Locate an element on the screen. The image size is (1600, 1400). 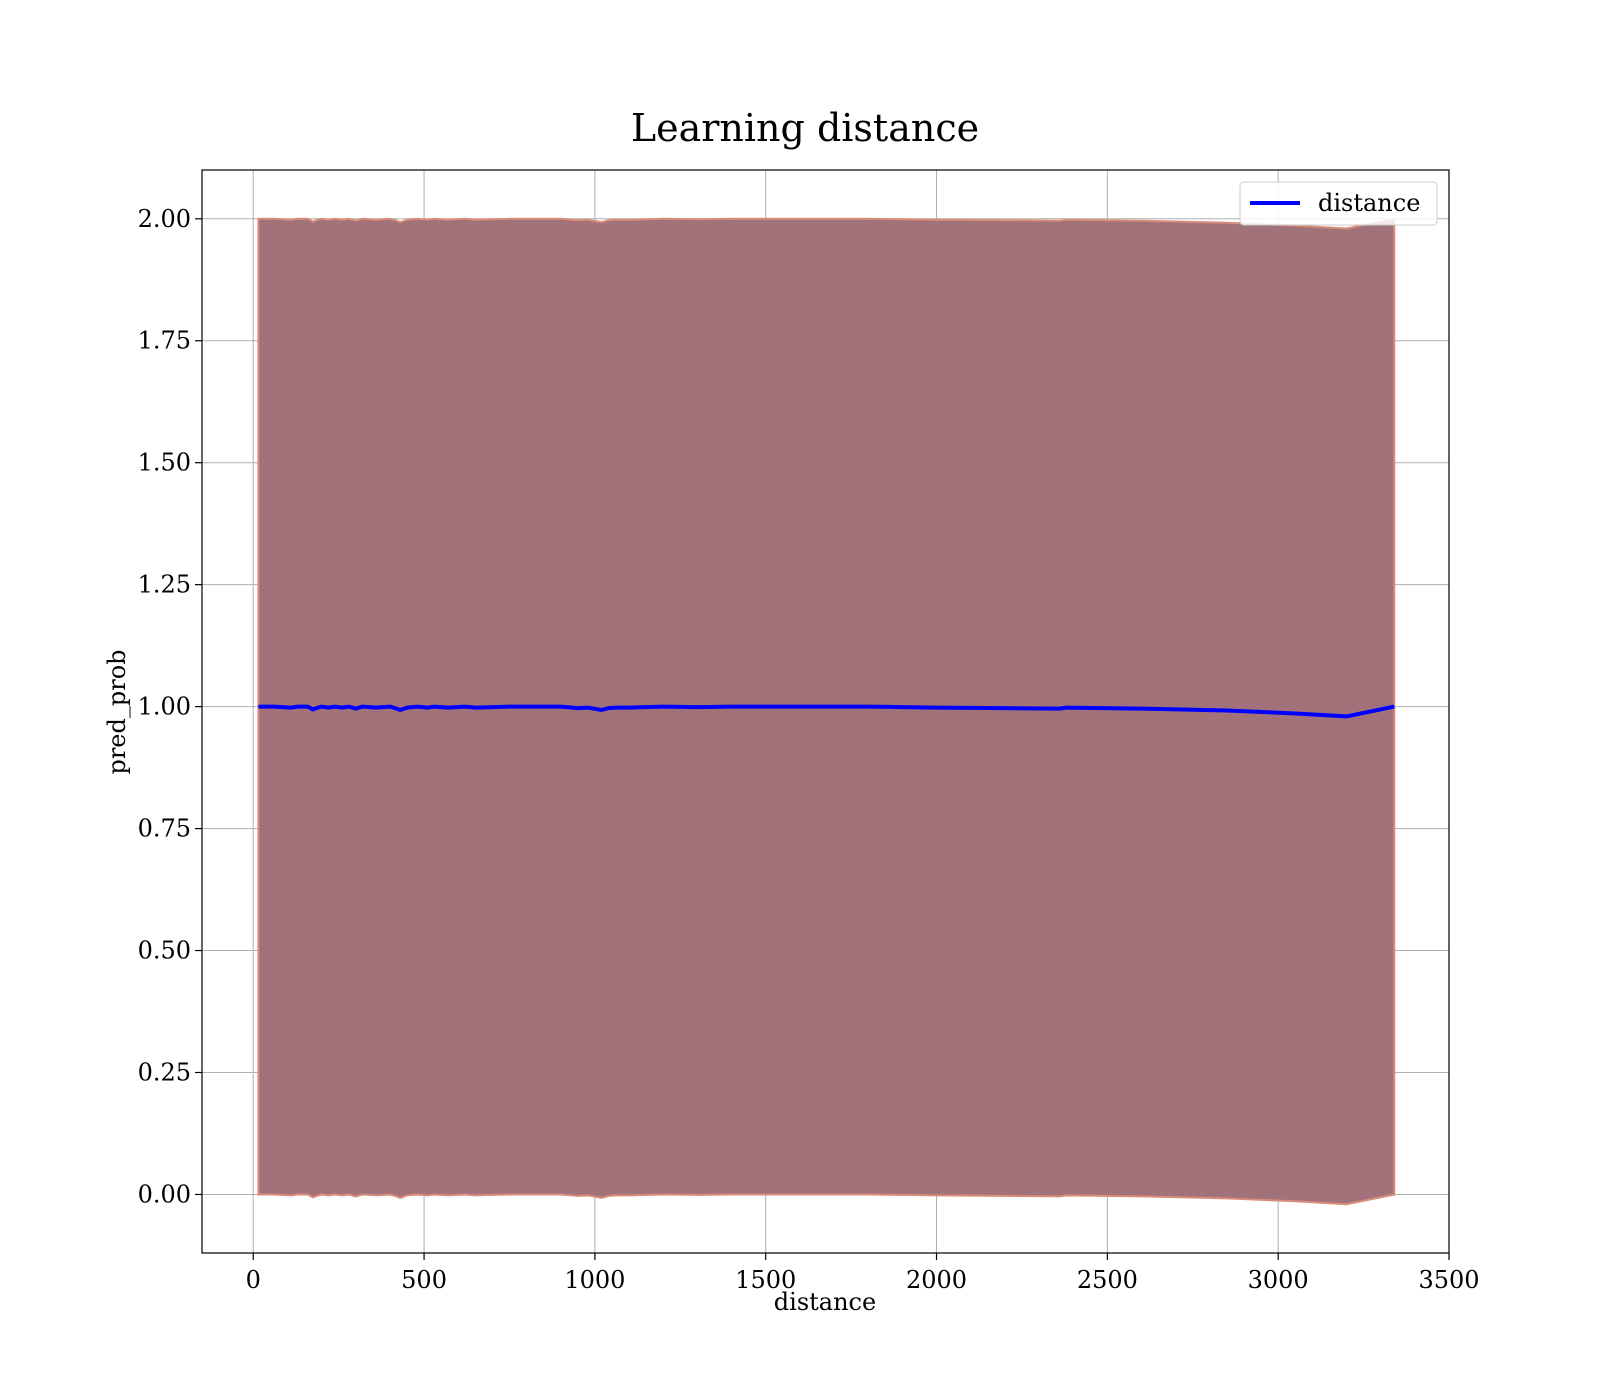
y-tick-label: 1.00 is located at coordinates (164, 707).